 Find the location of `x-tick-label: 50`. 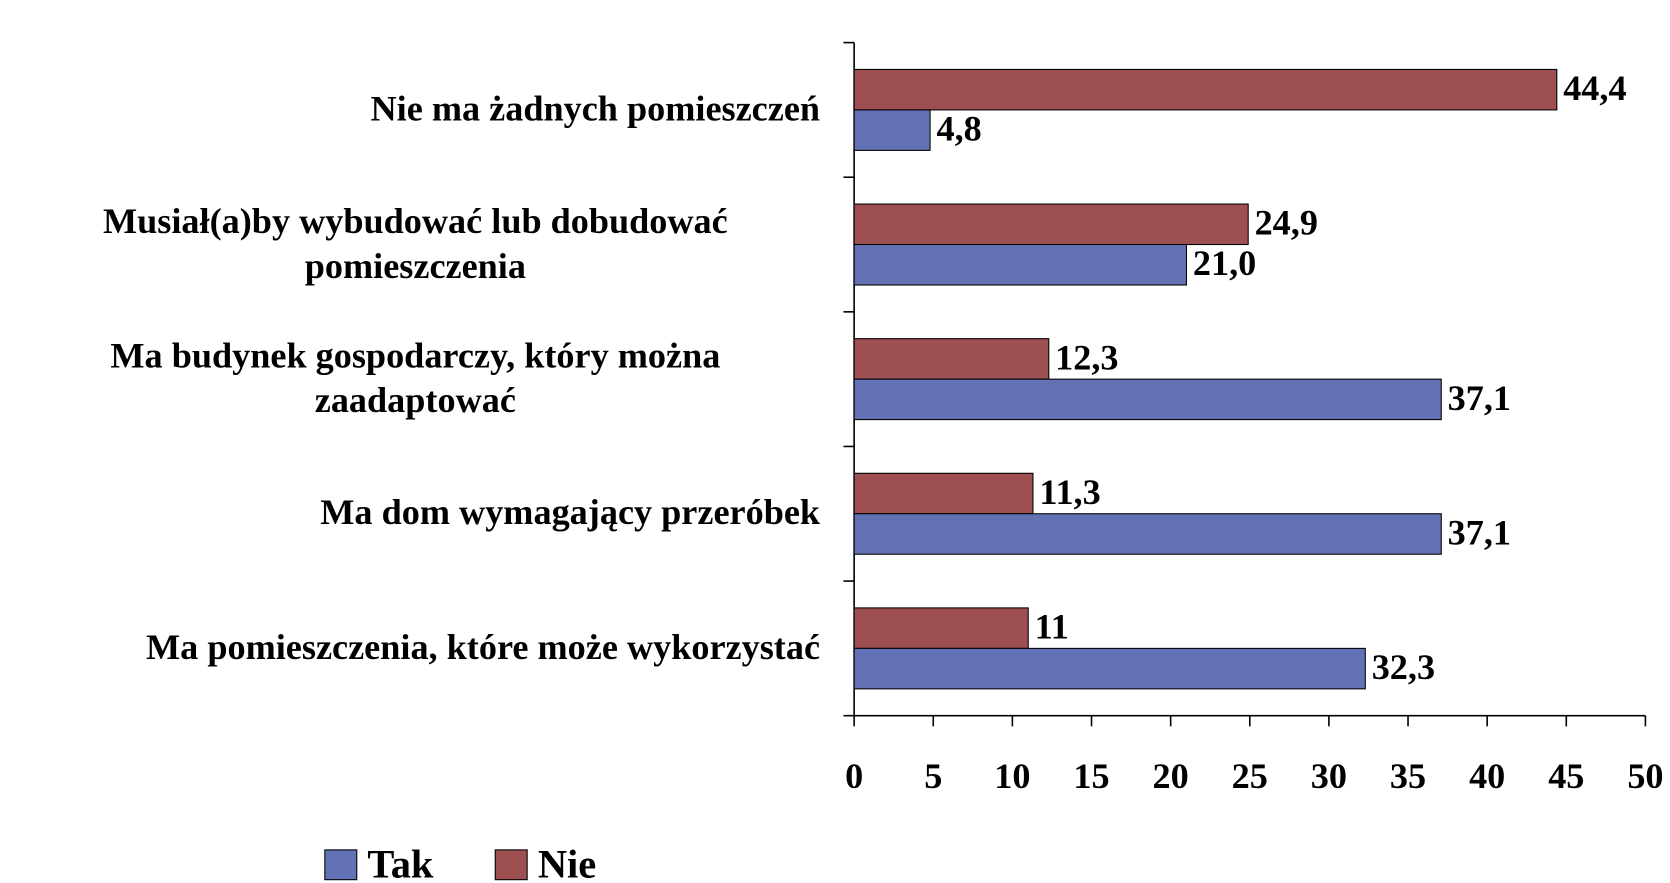

x-tick-label: 50 is located at coordinates (1645, 776).